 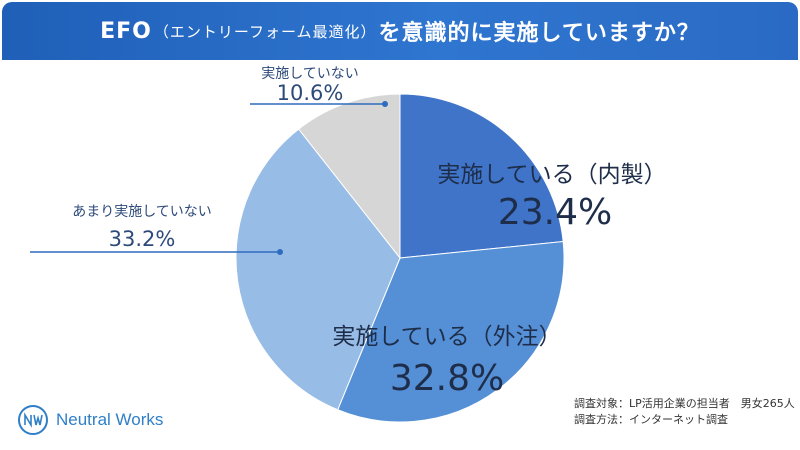 I want to click on slice-value-not-implemented: 10.6%, so click(x=310, y=93).